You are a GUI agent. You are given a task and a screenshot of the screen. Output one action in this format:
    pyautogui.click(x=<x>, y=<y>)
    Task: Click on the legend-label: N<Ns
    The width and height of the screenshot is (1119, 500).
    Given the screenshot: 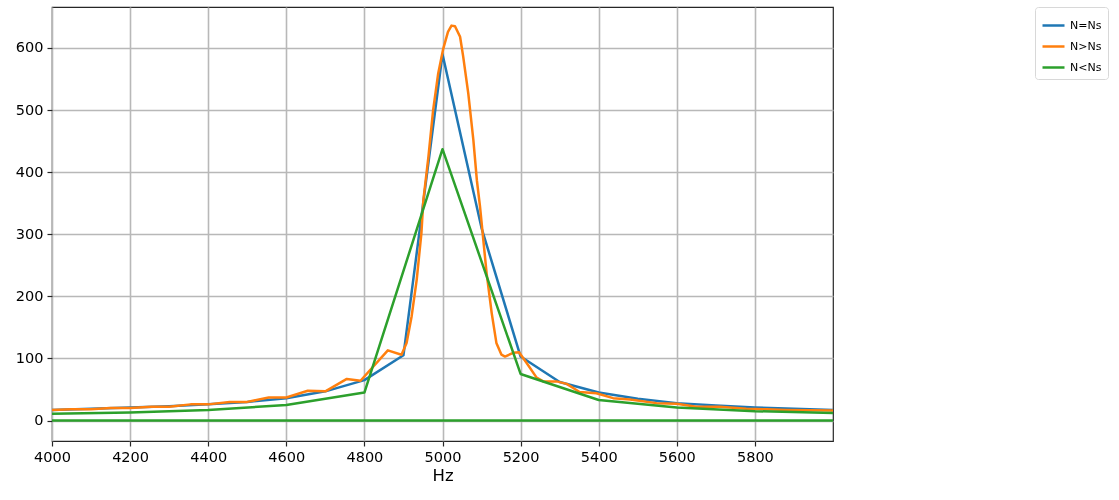 What is the action you would take?
    pyautogui.click(x=1086, y=67)
    